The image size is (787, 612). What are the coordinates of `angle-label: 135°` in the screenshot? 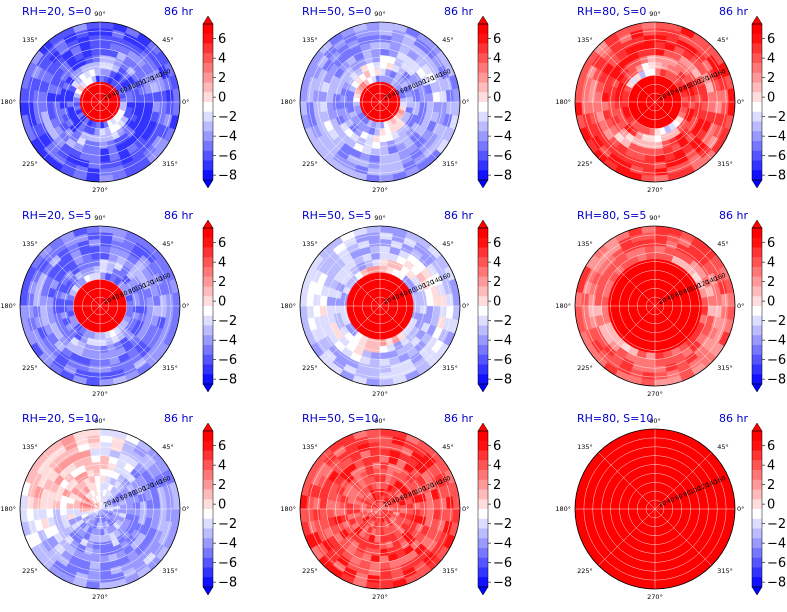 It's located at (310, 447).